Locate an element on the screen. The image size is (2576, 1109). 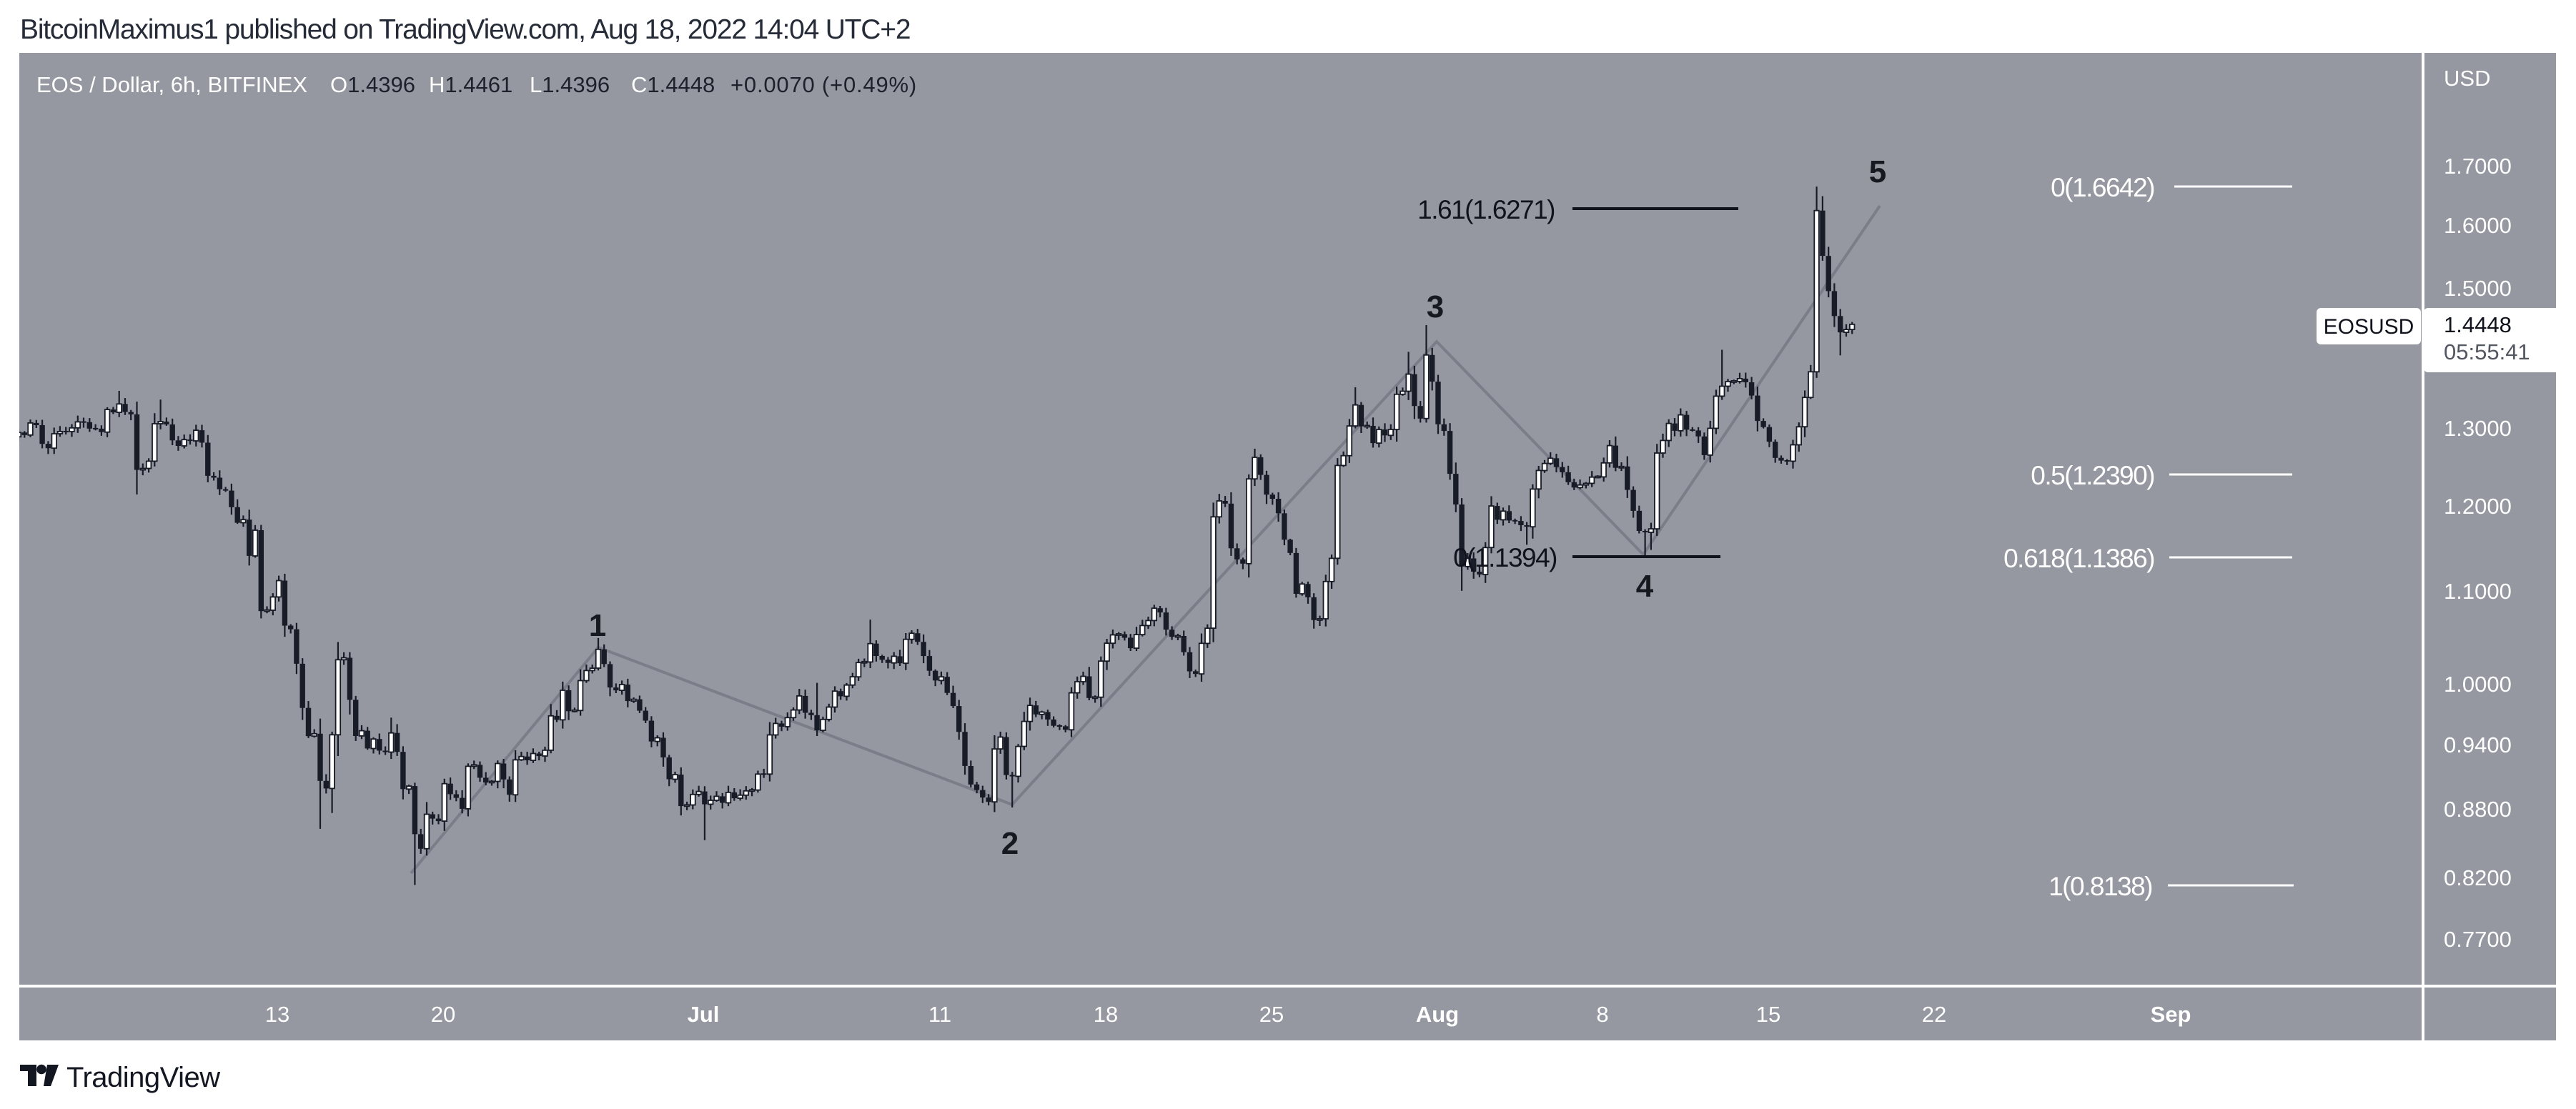
svg-text: 05:55:41 is located at coordinates (2487, 351).